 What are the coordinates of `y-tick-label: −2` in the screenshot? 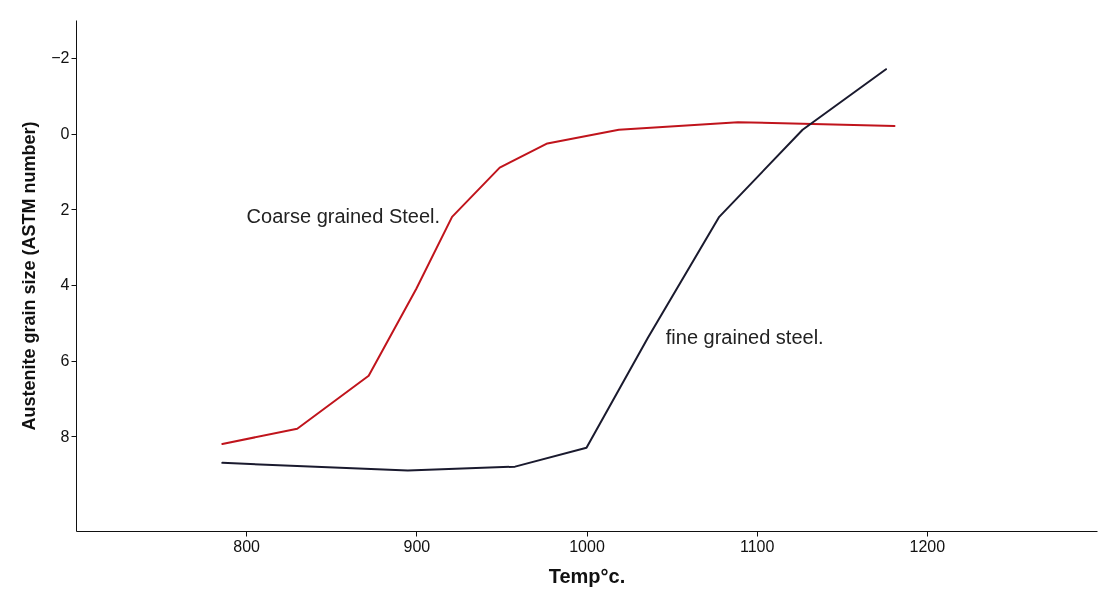 It's located at (60, 58).